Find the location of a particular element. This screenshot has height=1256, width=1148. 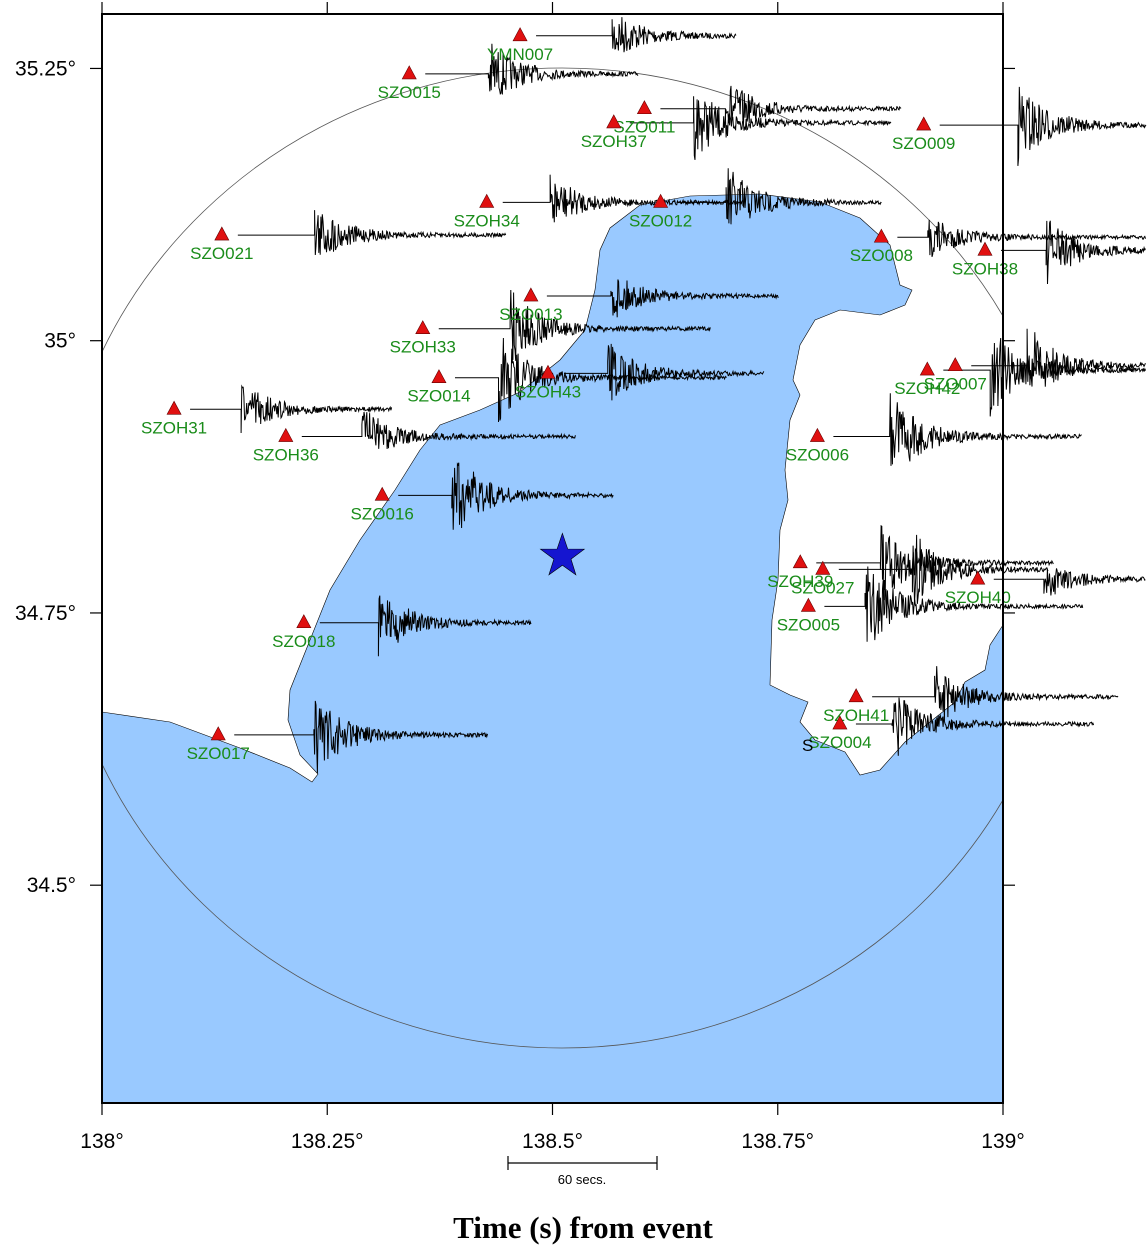

station-label: SZO005 is located at coordinates (808, 624).